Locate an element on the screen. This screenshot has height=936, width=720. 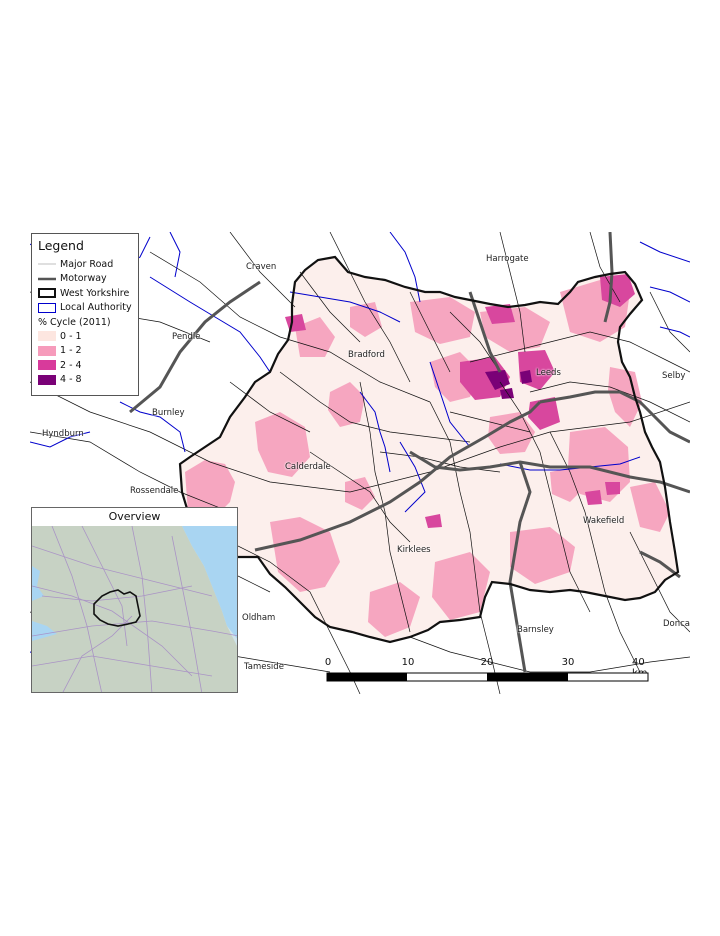
scale-bar: 0 10 20 30 40 km is located at coordinates (490, 672).